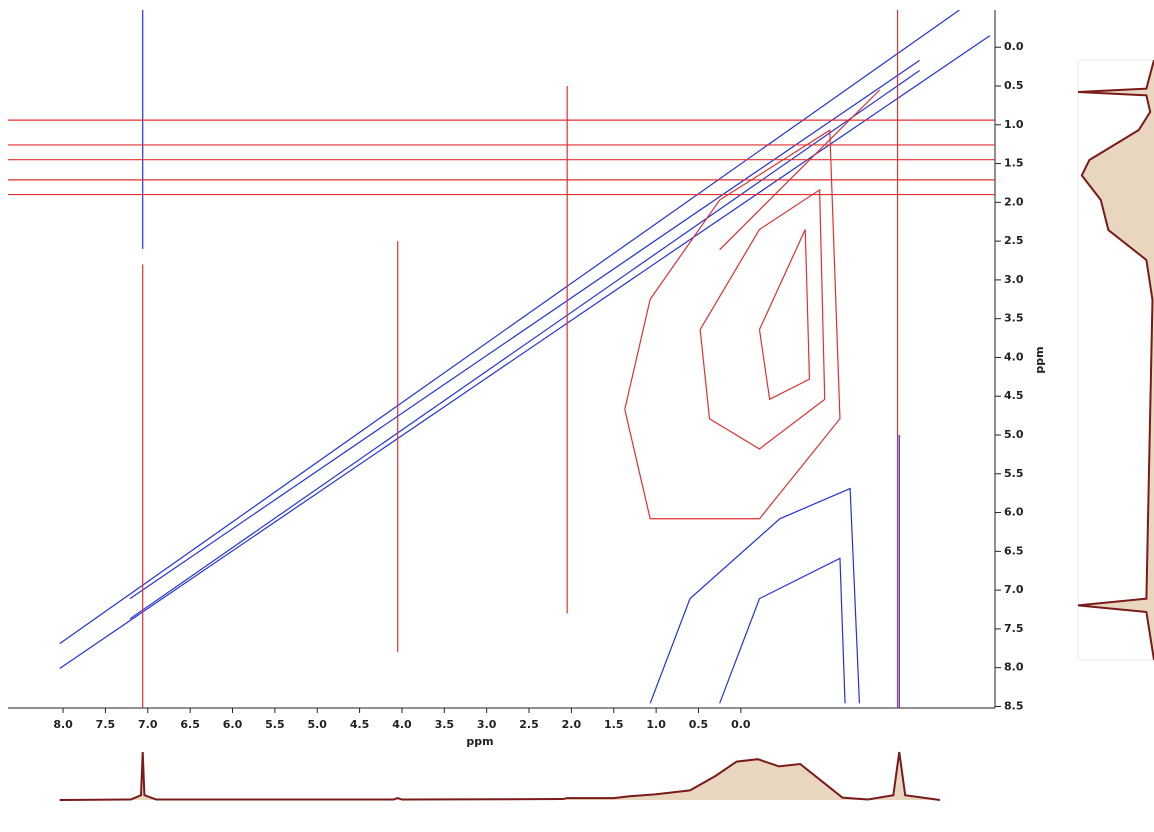 The height and width of the screenshot is (832, 1154). Describe the element at coordinates (479, 741) in the screenshot. I see `x-axis-label: ppm` at that location.